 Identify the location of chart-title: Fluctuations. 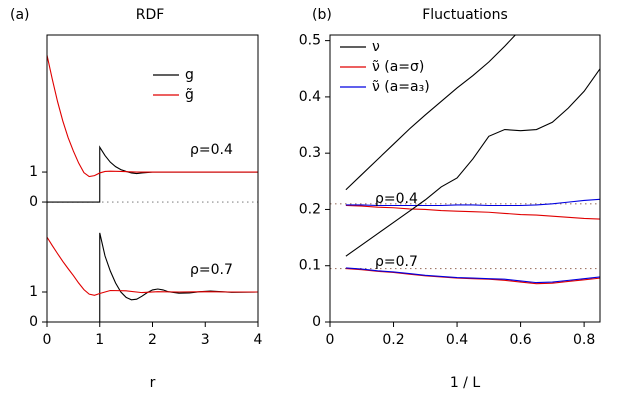
(465, 15).